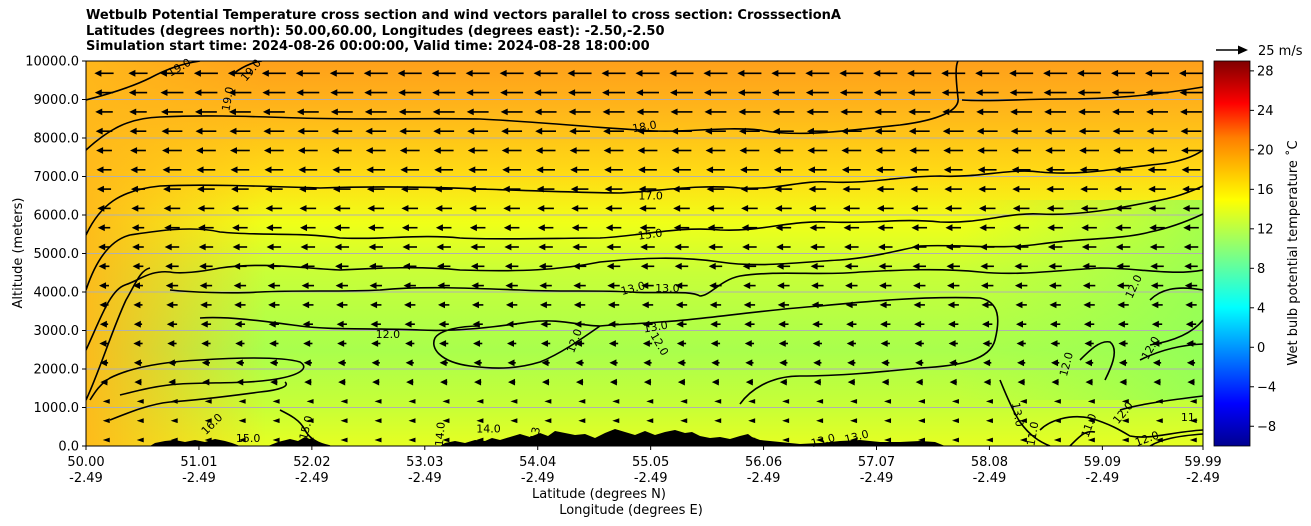 The image size is (1311, 526). What do you see at coordinates (57, 100) in the screenshot?
I see `y-tick-label: 9000.0` at bounding box center [57, 100].